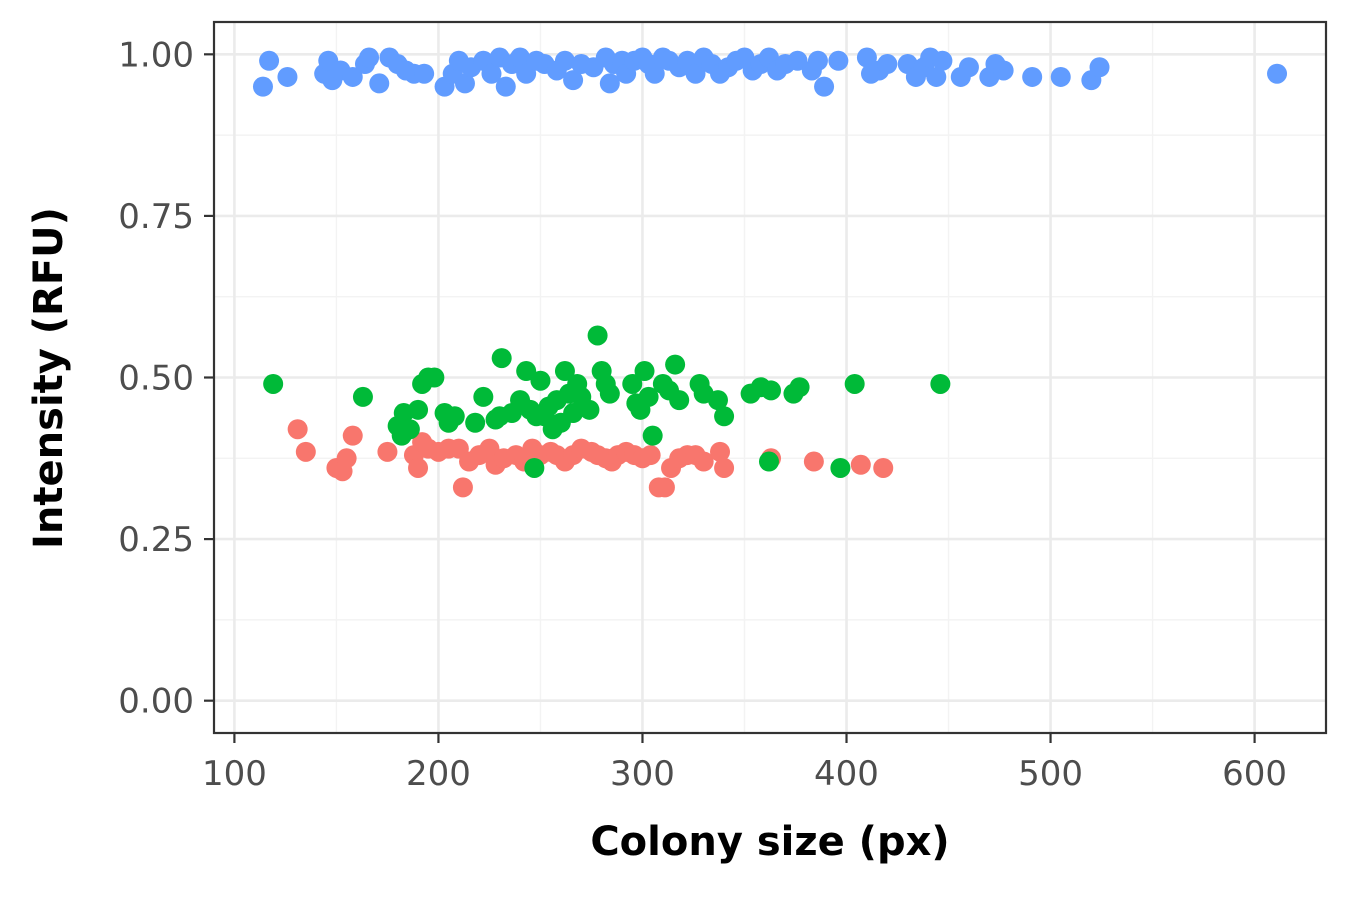 This screenshot has width=1350, height=900. What do you see at coordinates (156, 540) in the screenshot?
I see `y-tick-label: 0.25` at bounding box center [156, 540].